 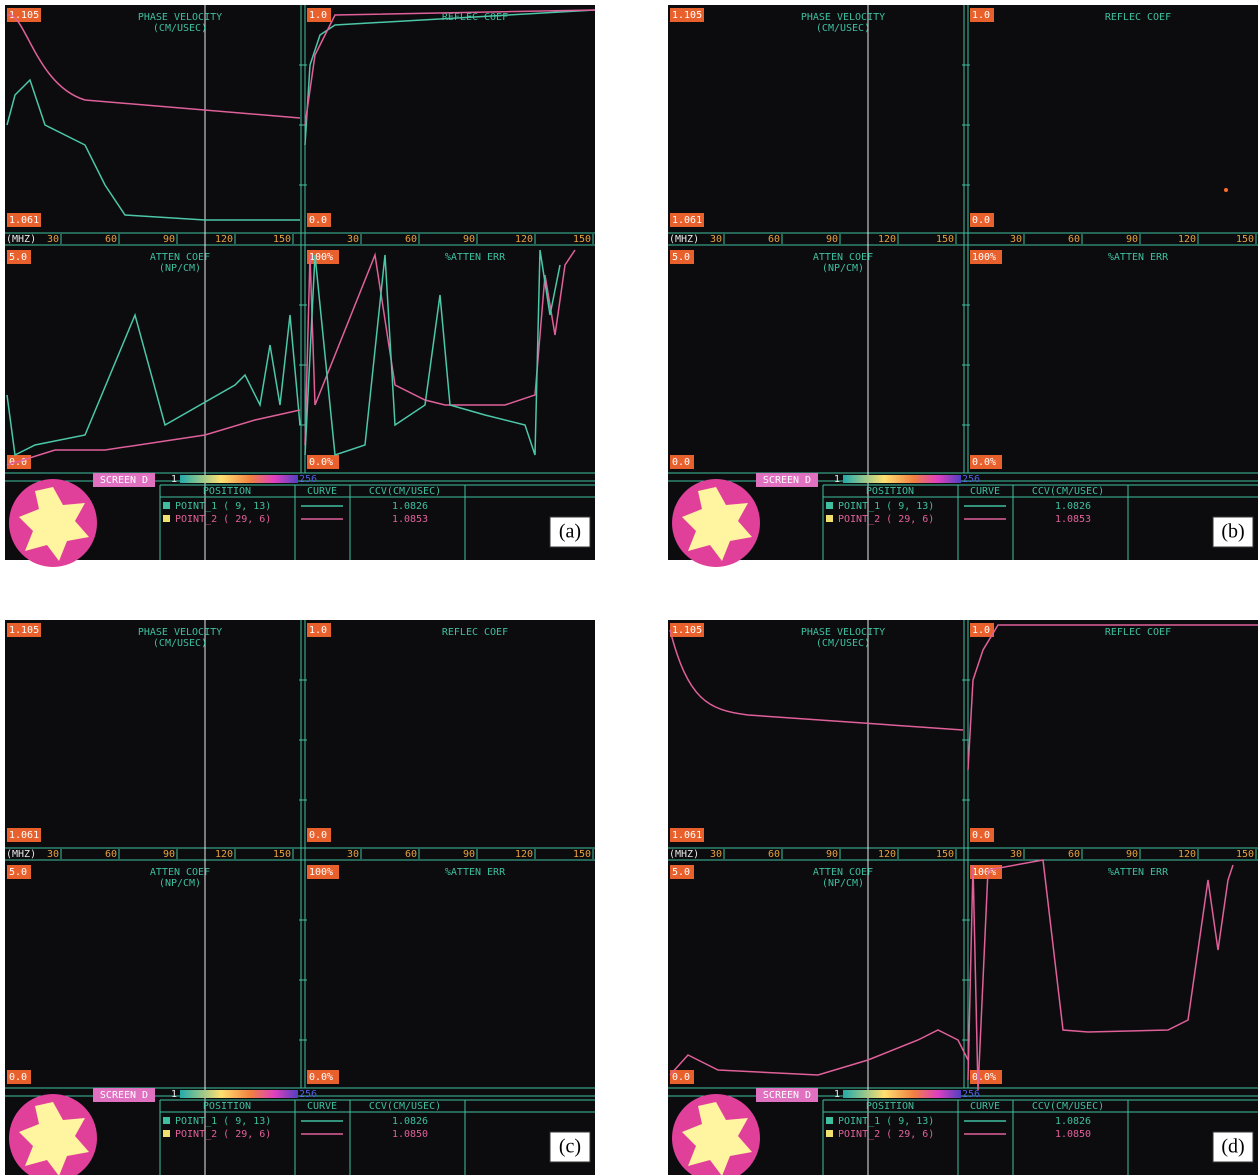 What do you see at coordinates (180, 268) in the screenshot?
I see `plot-unit: (NP/CM)` at bounding box center [180, 268].